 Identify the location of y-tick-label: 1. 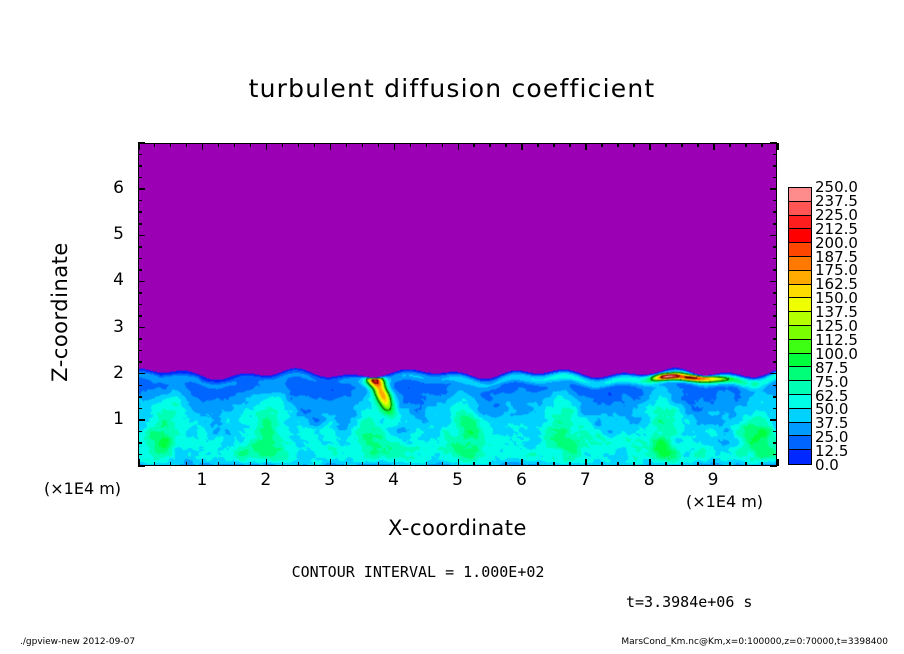
(118, 418).